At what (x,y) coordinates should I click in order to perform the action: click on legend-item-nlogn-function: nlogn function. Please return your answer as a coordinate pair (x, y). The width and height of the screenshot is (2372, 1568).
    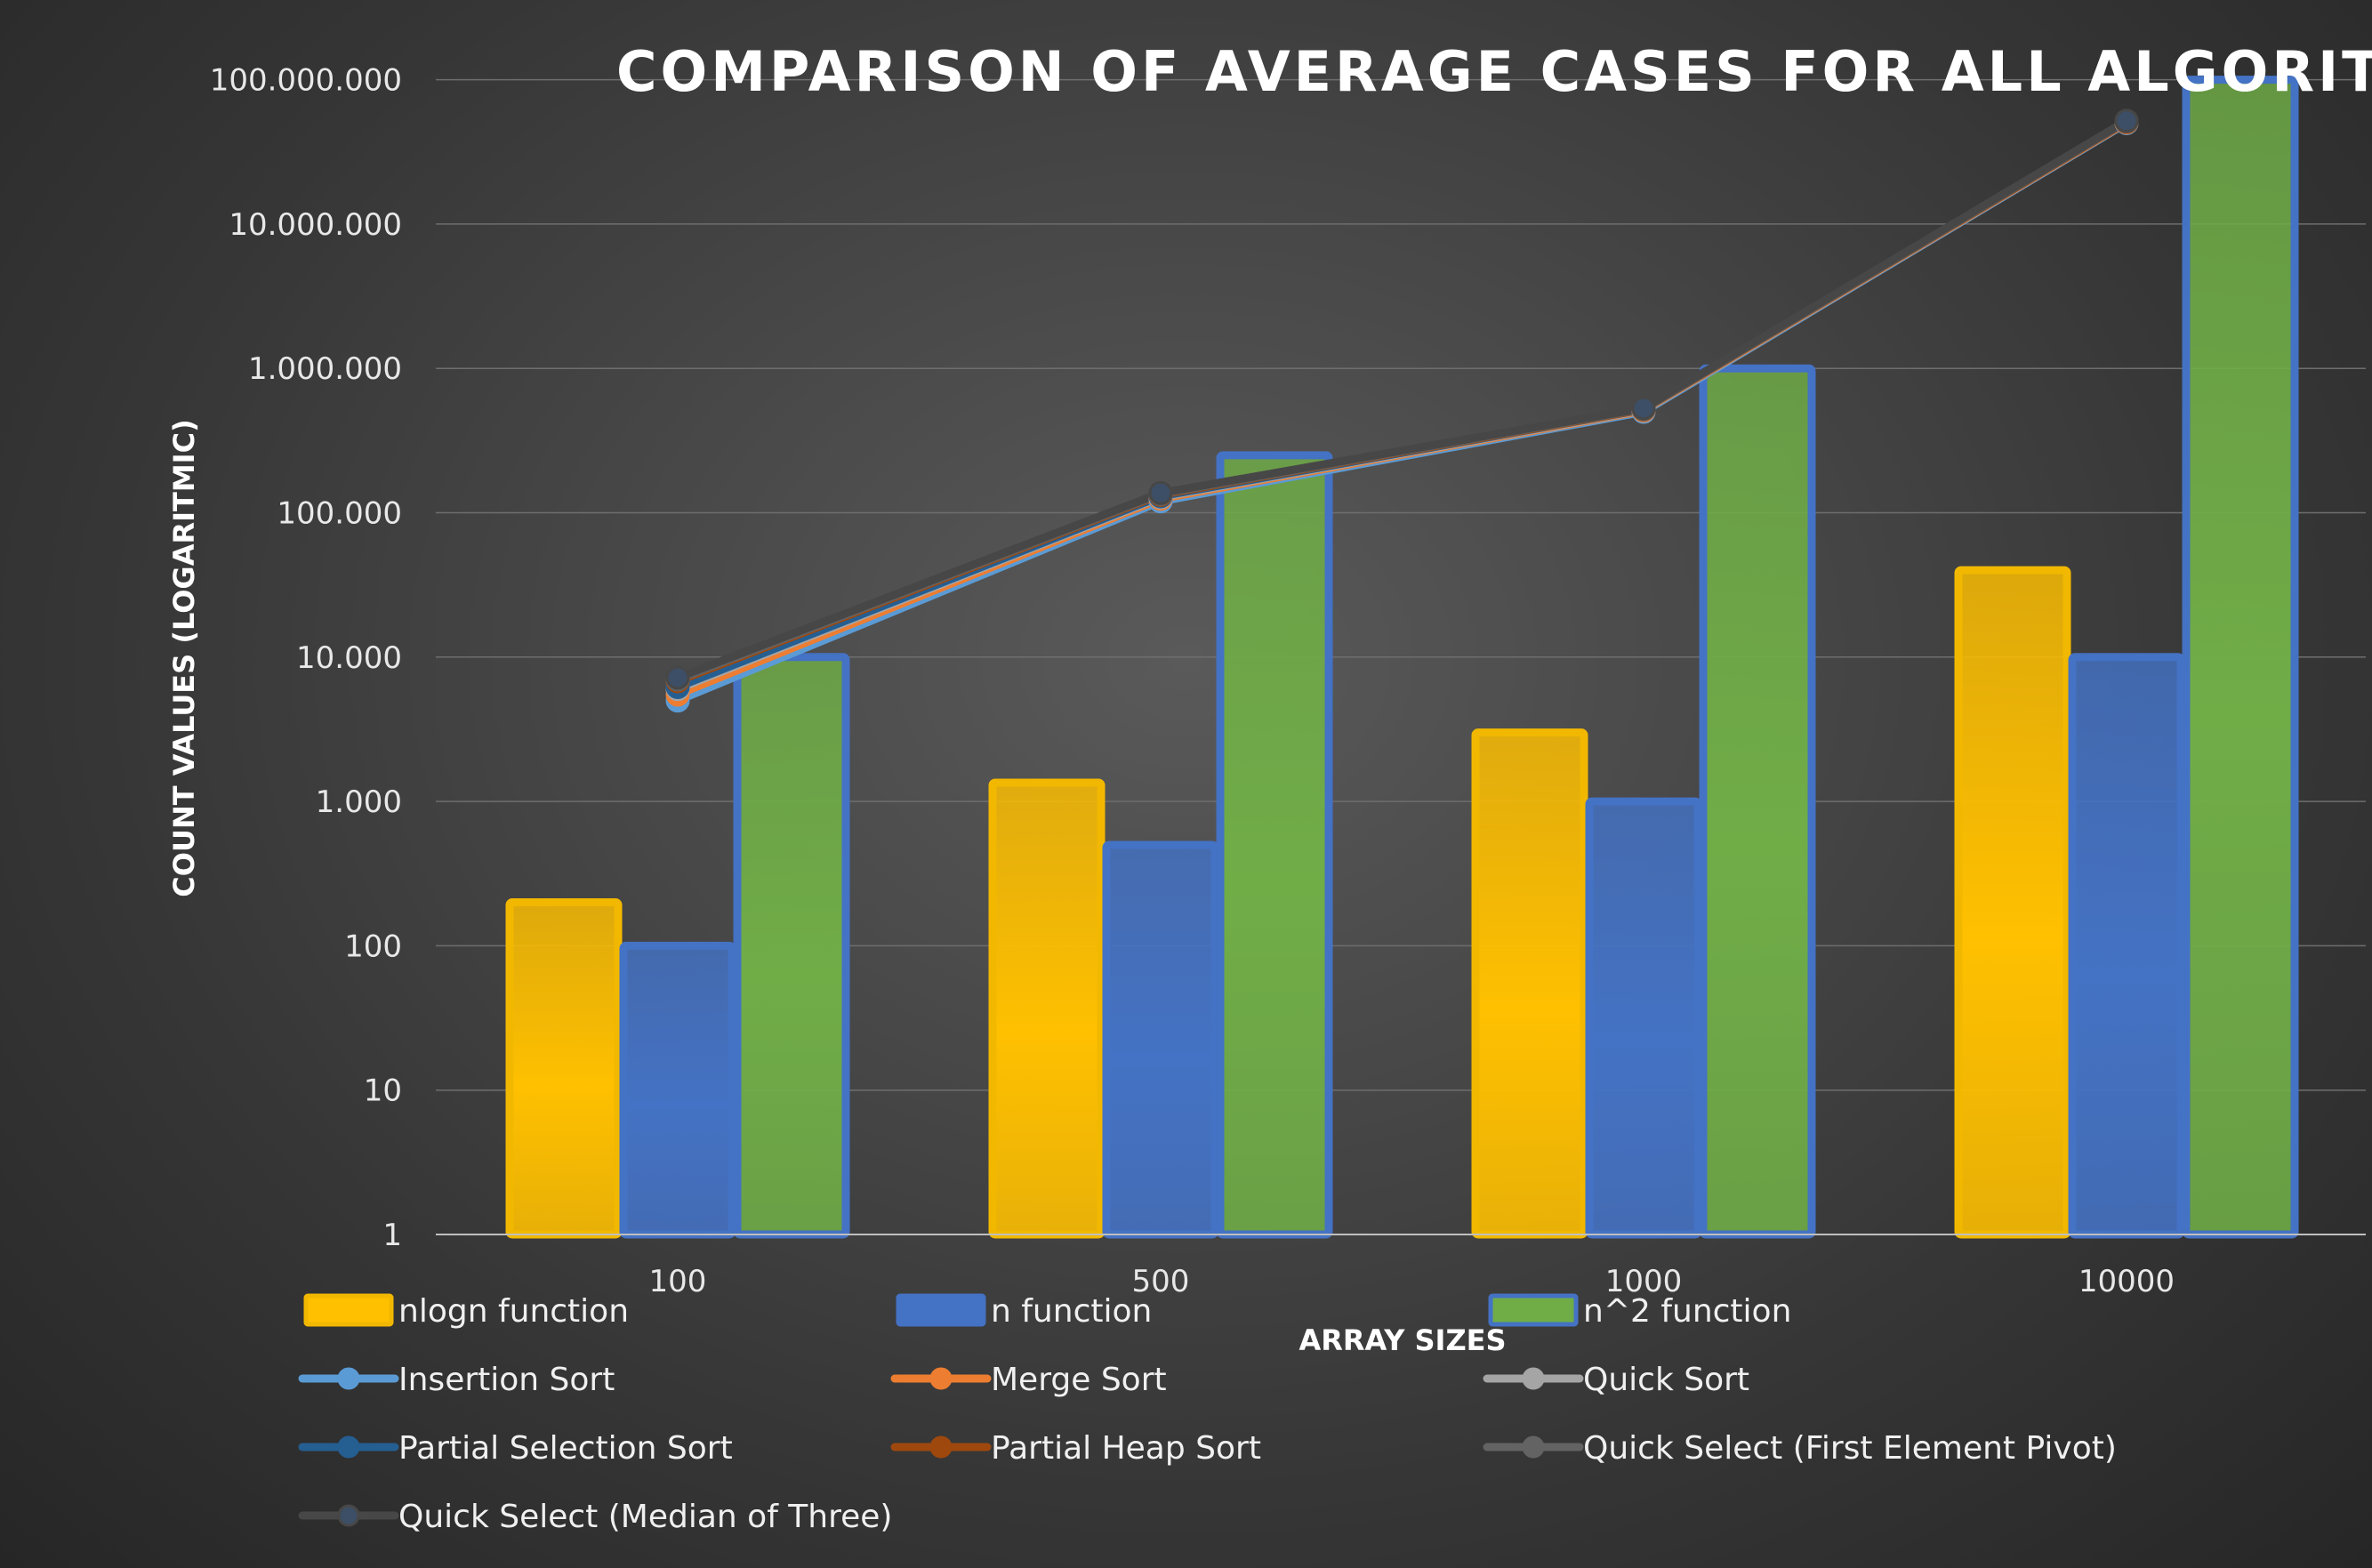
    Looking at the image, I should click on (466, 1311).